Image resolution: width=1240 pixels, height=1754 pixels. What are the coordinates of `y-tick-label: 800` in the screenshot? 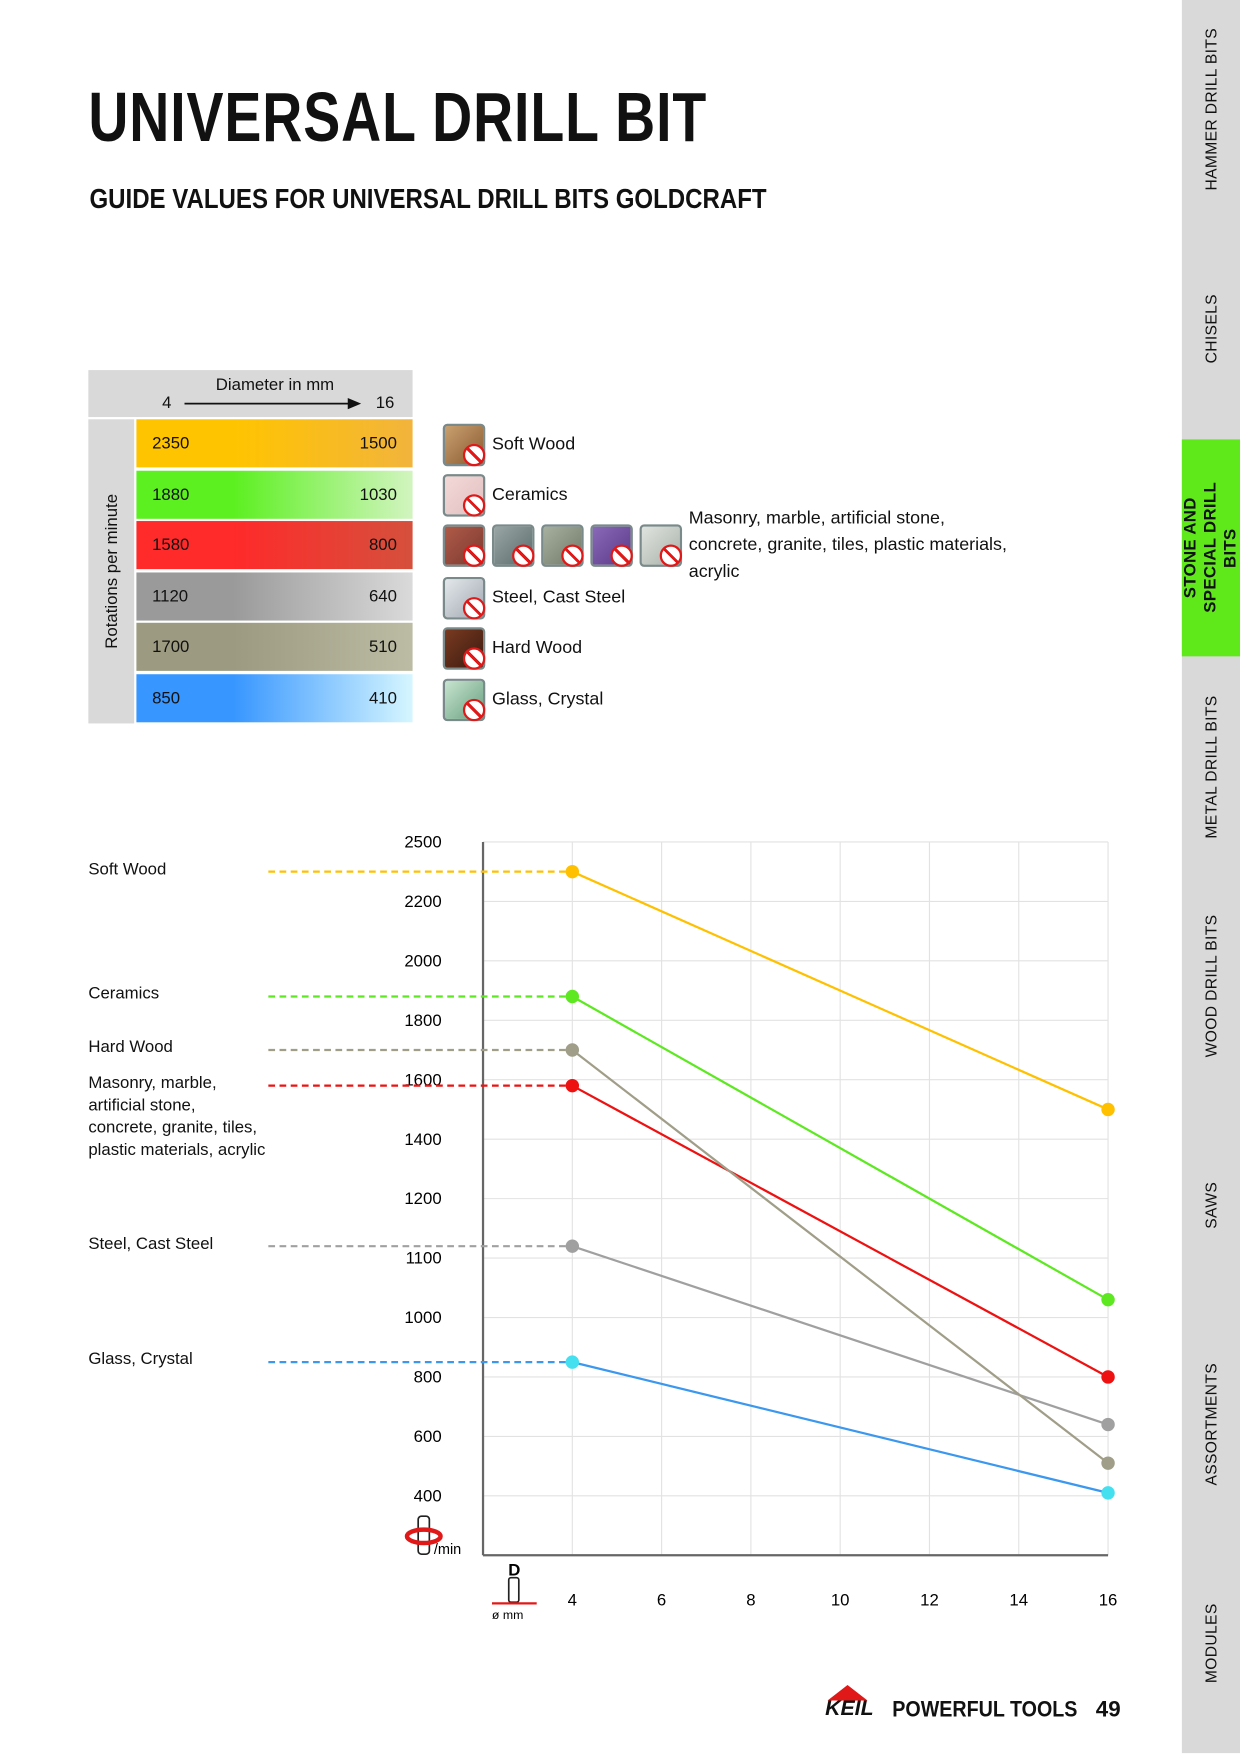 It's located at (428, 1377).